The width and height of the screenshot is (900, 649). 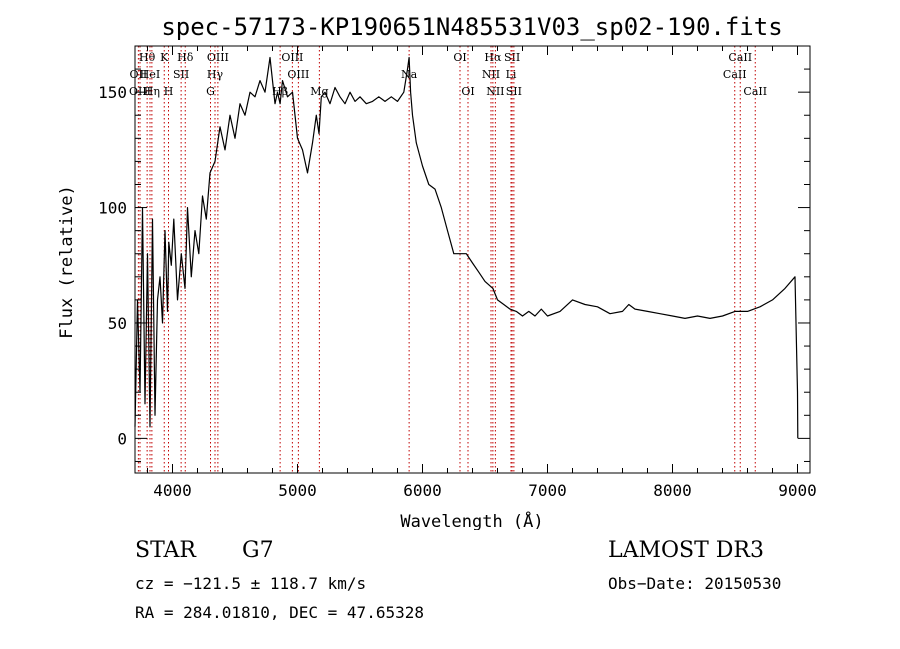 I want to click on marker-label: Mg, so click(x=319, y=91).